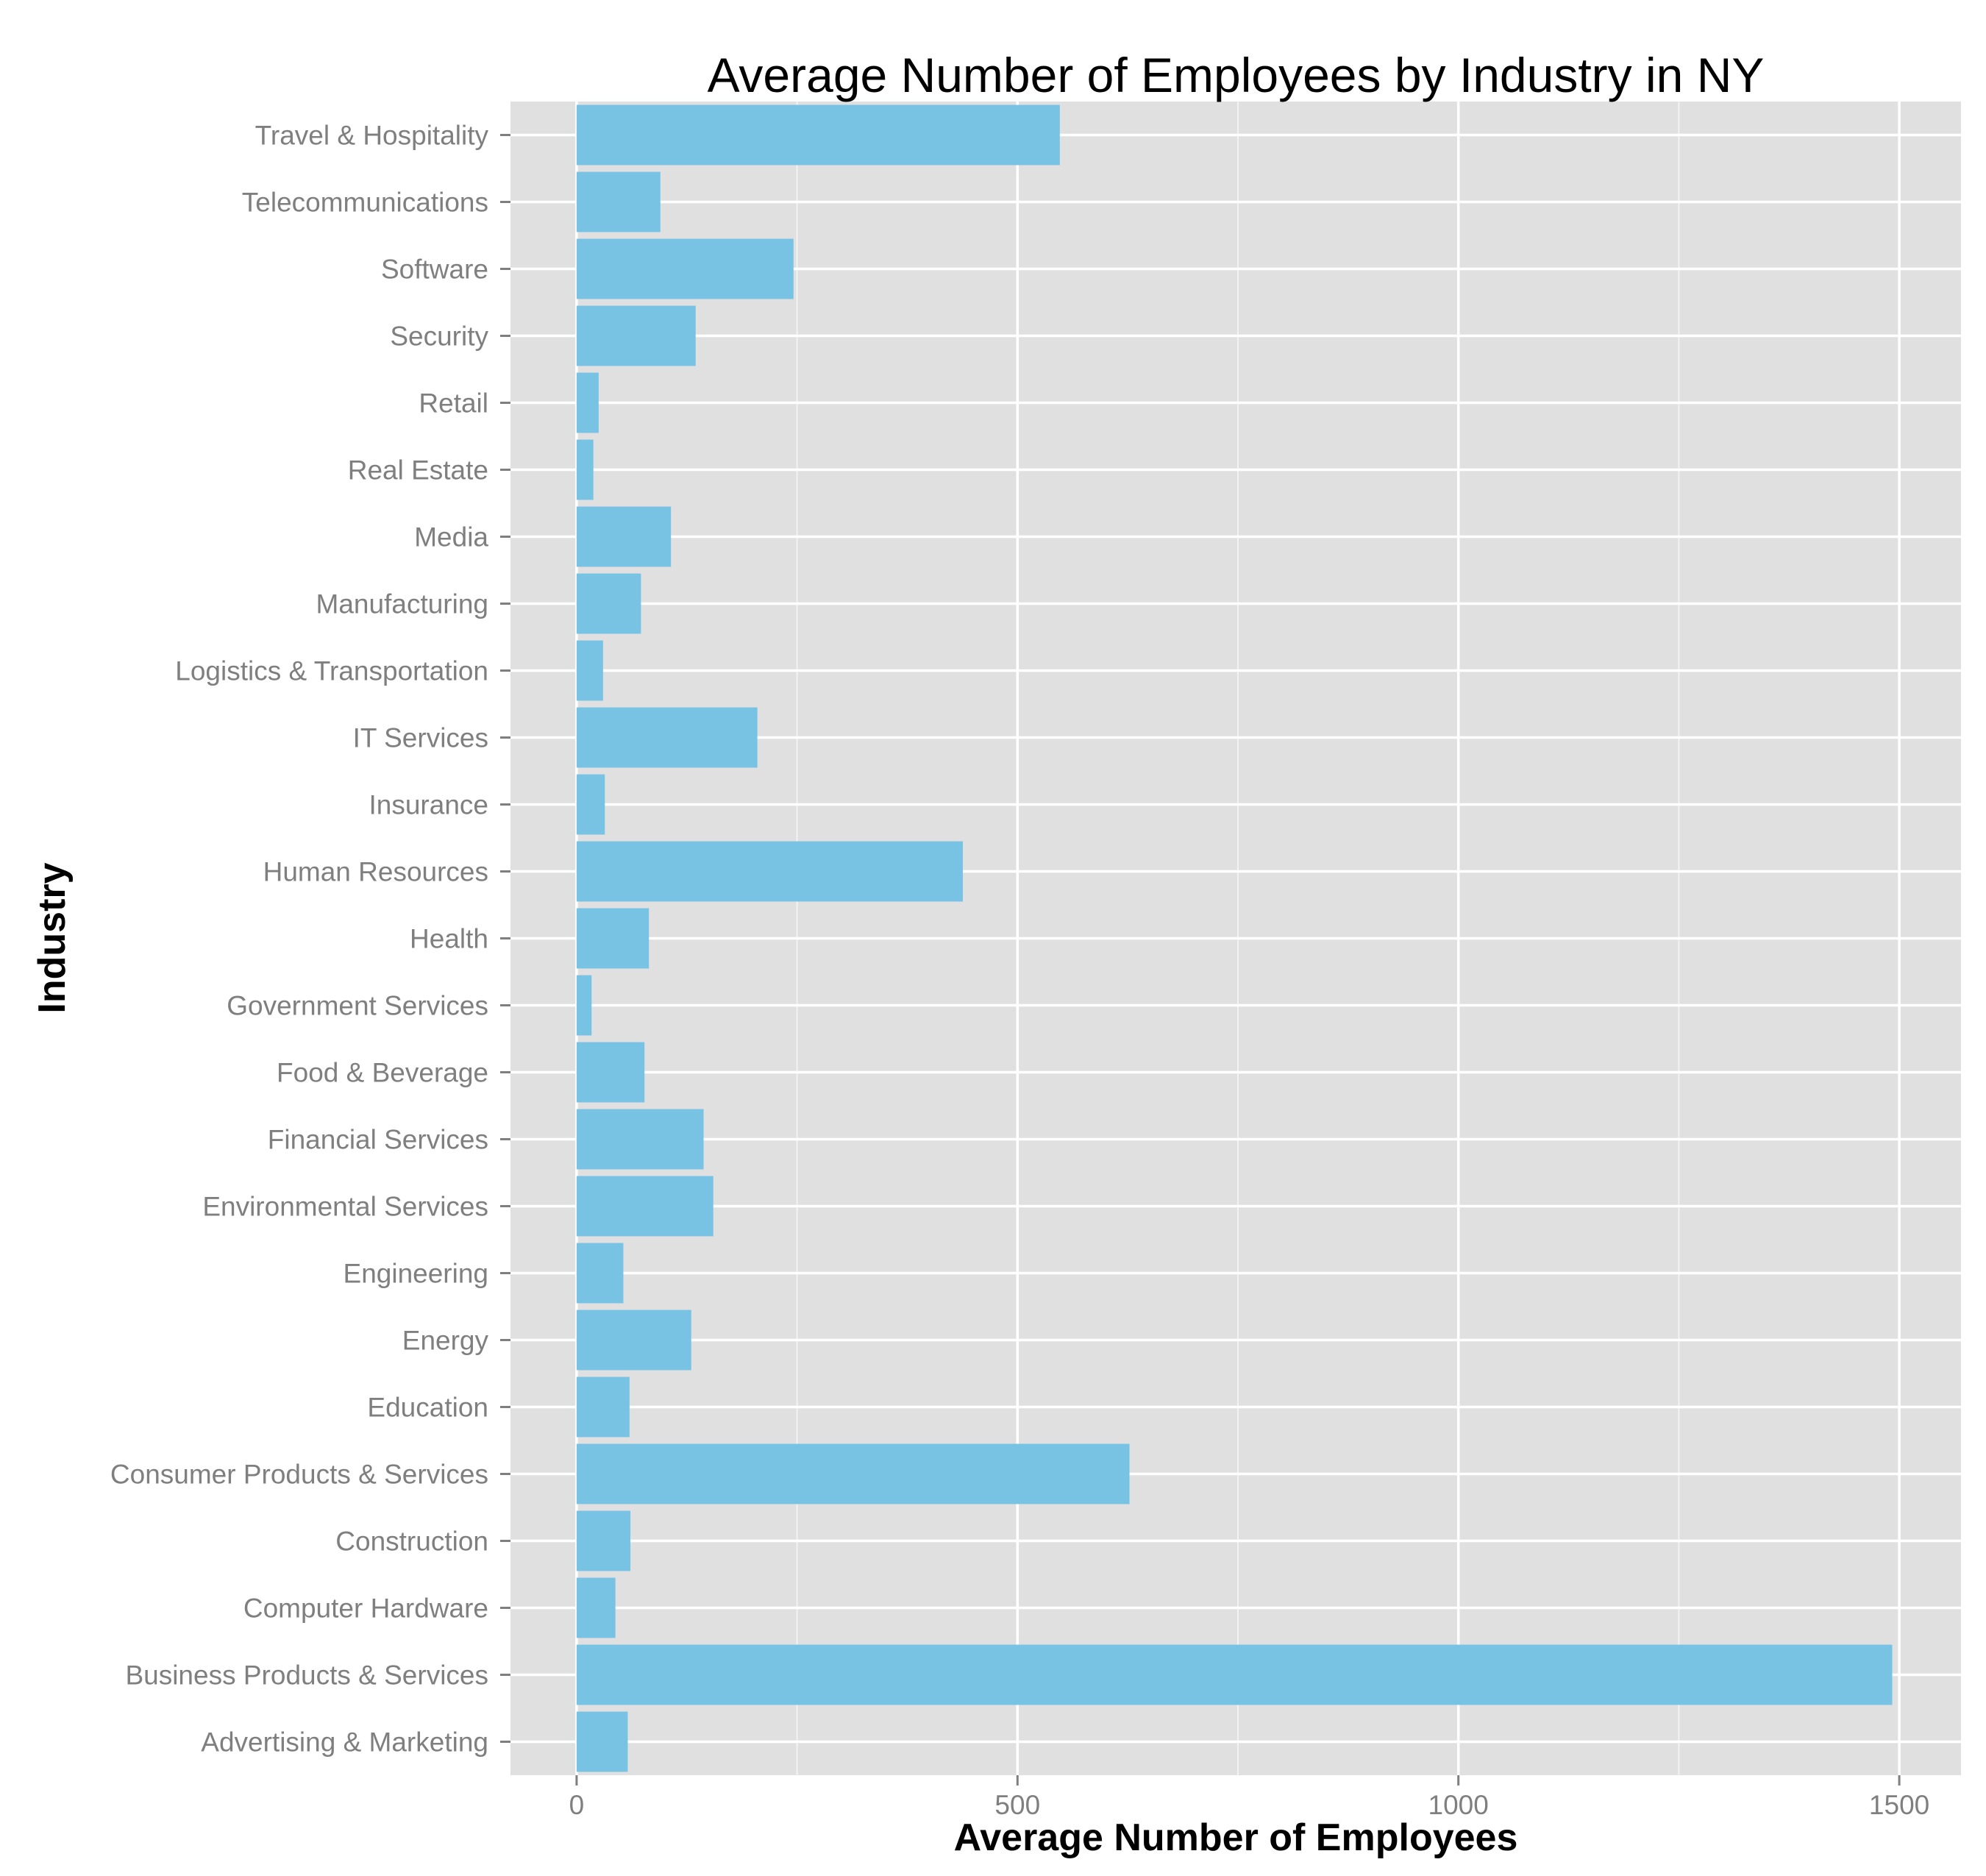 The width and height of the screenshot is (1986, 1876). I want to click on y-tick-label: Computer Hardware, so click(365, 1608).